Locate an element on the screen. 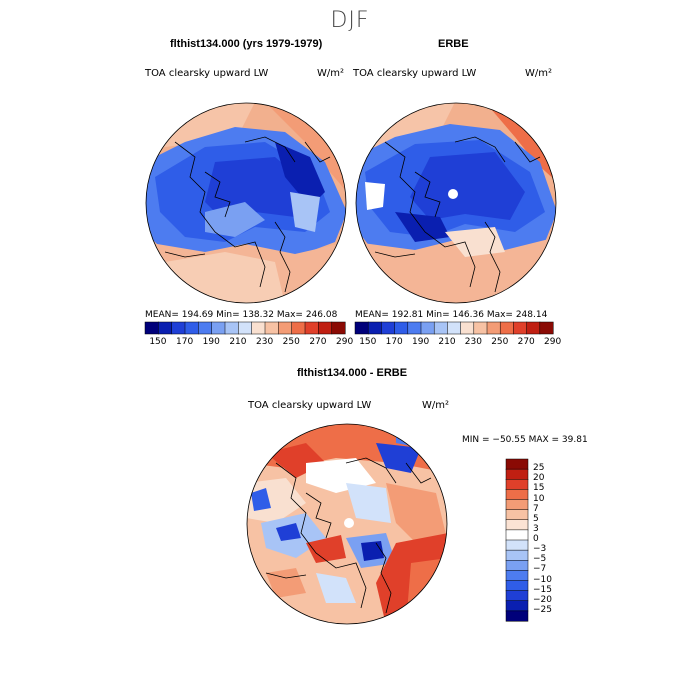  panel3-units: W/m² is located at coordinates (436, 405).